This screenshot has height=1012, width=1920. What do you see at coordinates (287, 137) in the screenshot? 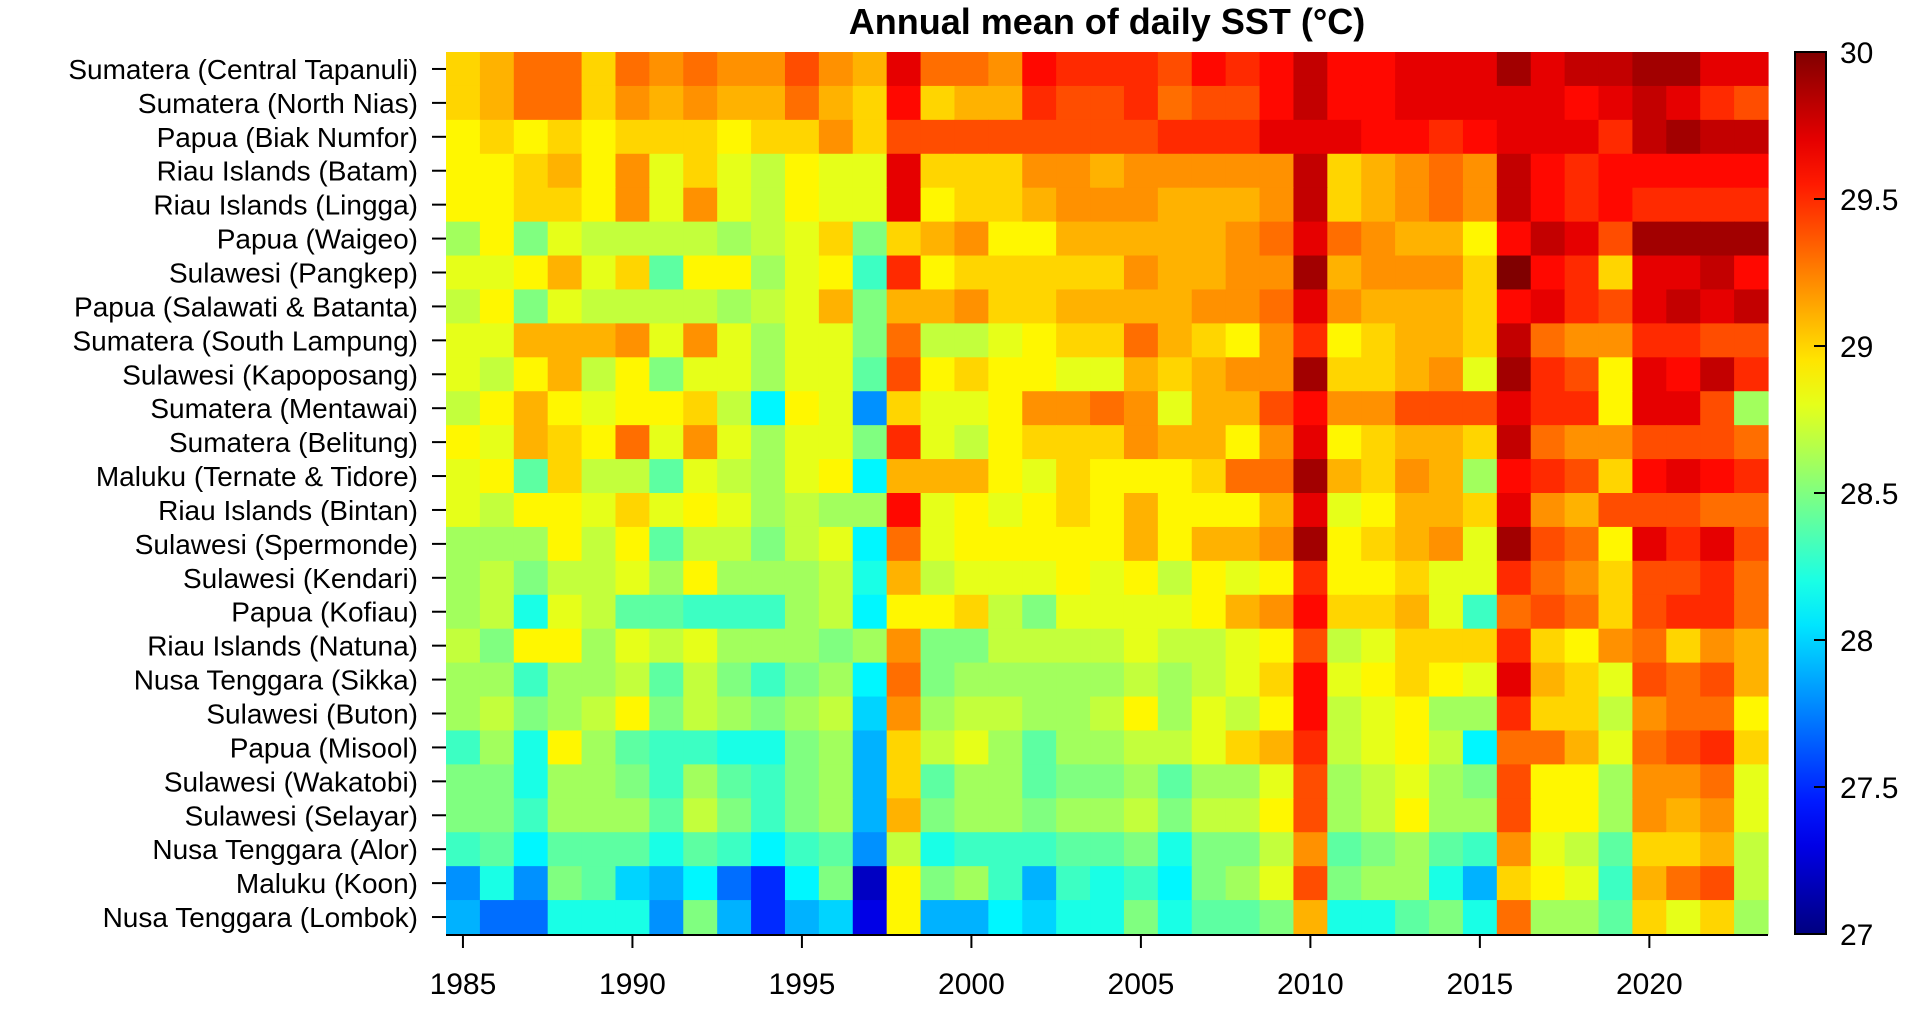
I see `row-label: Papua (Biak Numfor)` at bounding box center [287, 137].